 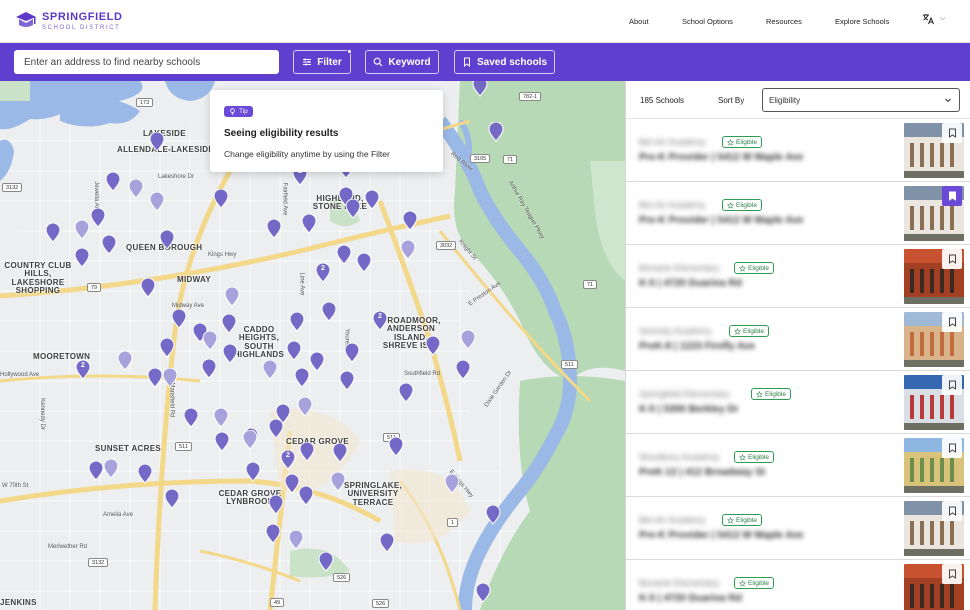 I want to click on saved-schools-button: Saved schools, so click(x=504, y=62).